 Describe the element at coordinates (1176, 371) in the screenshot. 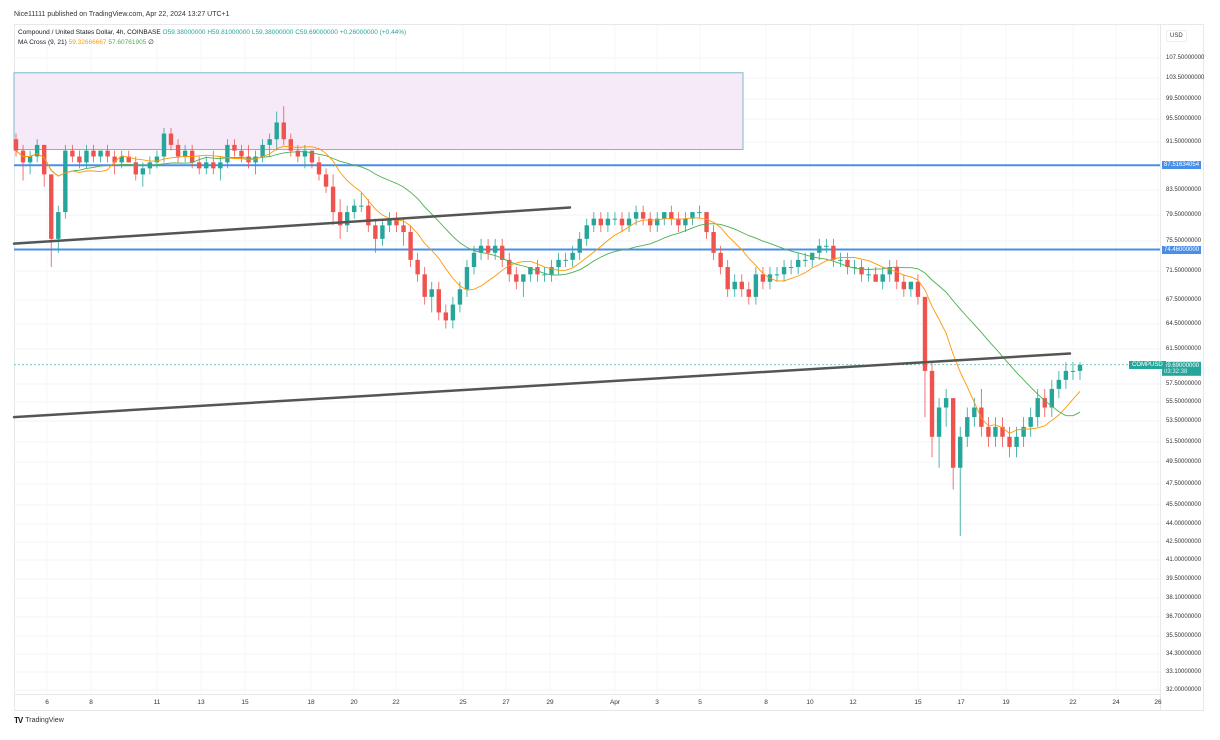

I see `bar-countdown: 03:32:38` at that location.